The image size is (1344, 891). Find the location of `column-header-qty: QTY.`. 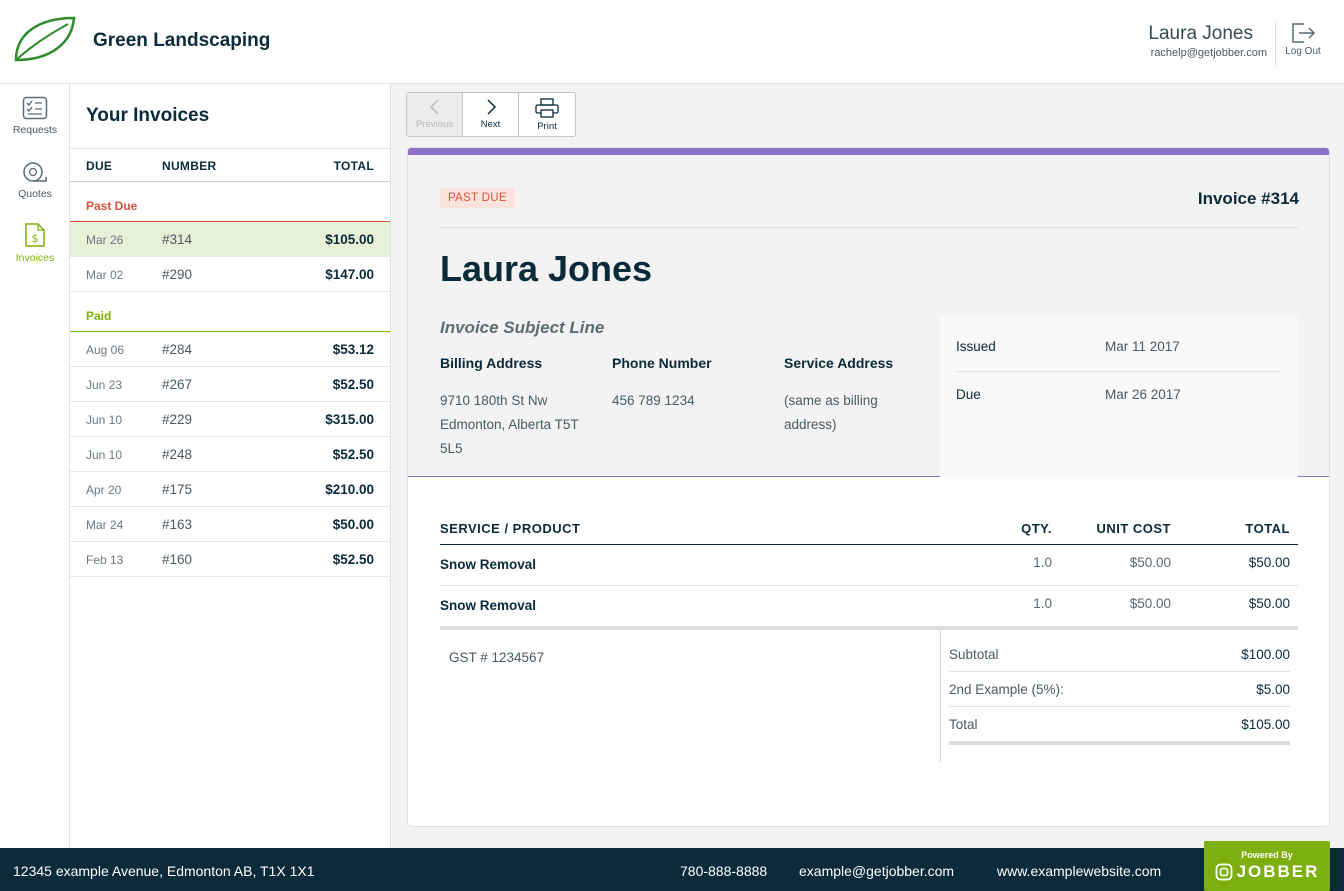

column-header-qty: QTY. is located at coordinates (1036, 528).